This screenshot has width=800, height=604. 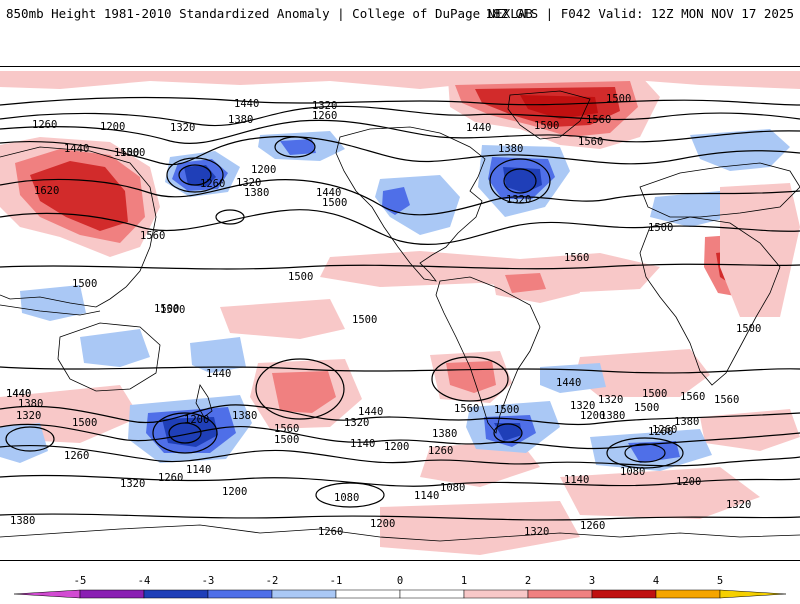 What do you see at coordinates (112, 594) in the screenshot?
I see `colorbar-seg-neg5` at bounding box center [112, 594].